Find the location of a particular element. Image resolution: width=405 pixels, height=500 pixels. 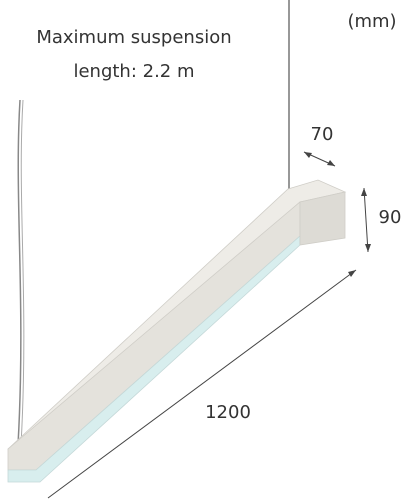

lamp-end-cap is located at coordinates (322, 218).